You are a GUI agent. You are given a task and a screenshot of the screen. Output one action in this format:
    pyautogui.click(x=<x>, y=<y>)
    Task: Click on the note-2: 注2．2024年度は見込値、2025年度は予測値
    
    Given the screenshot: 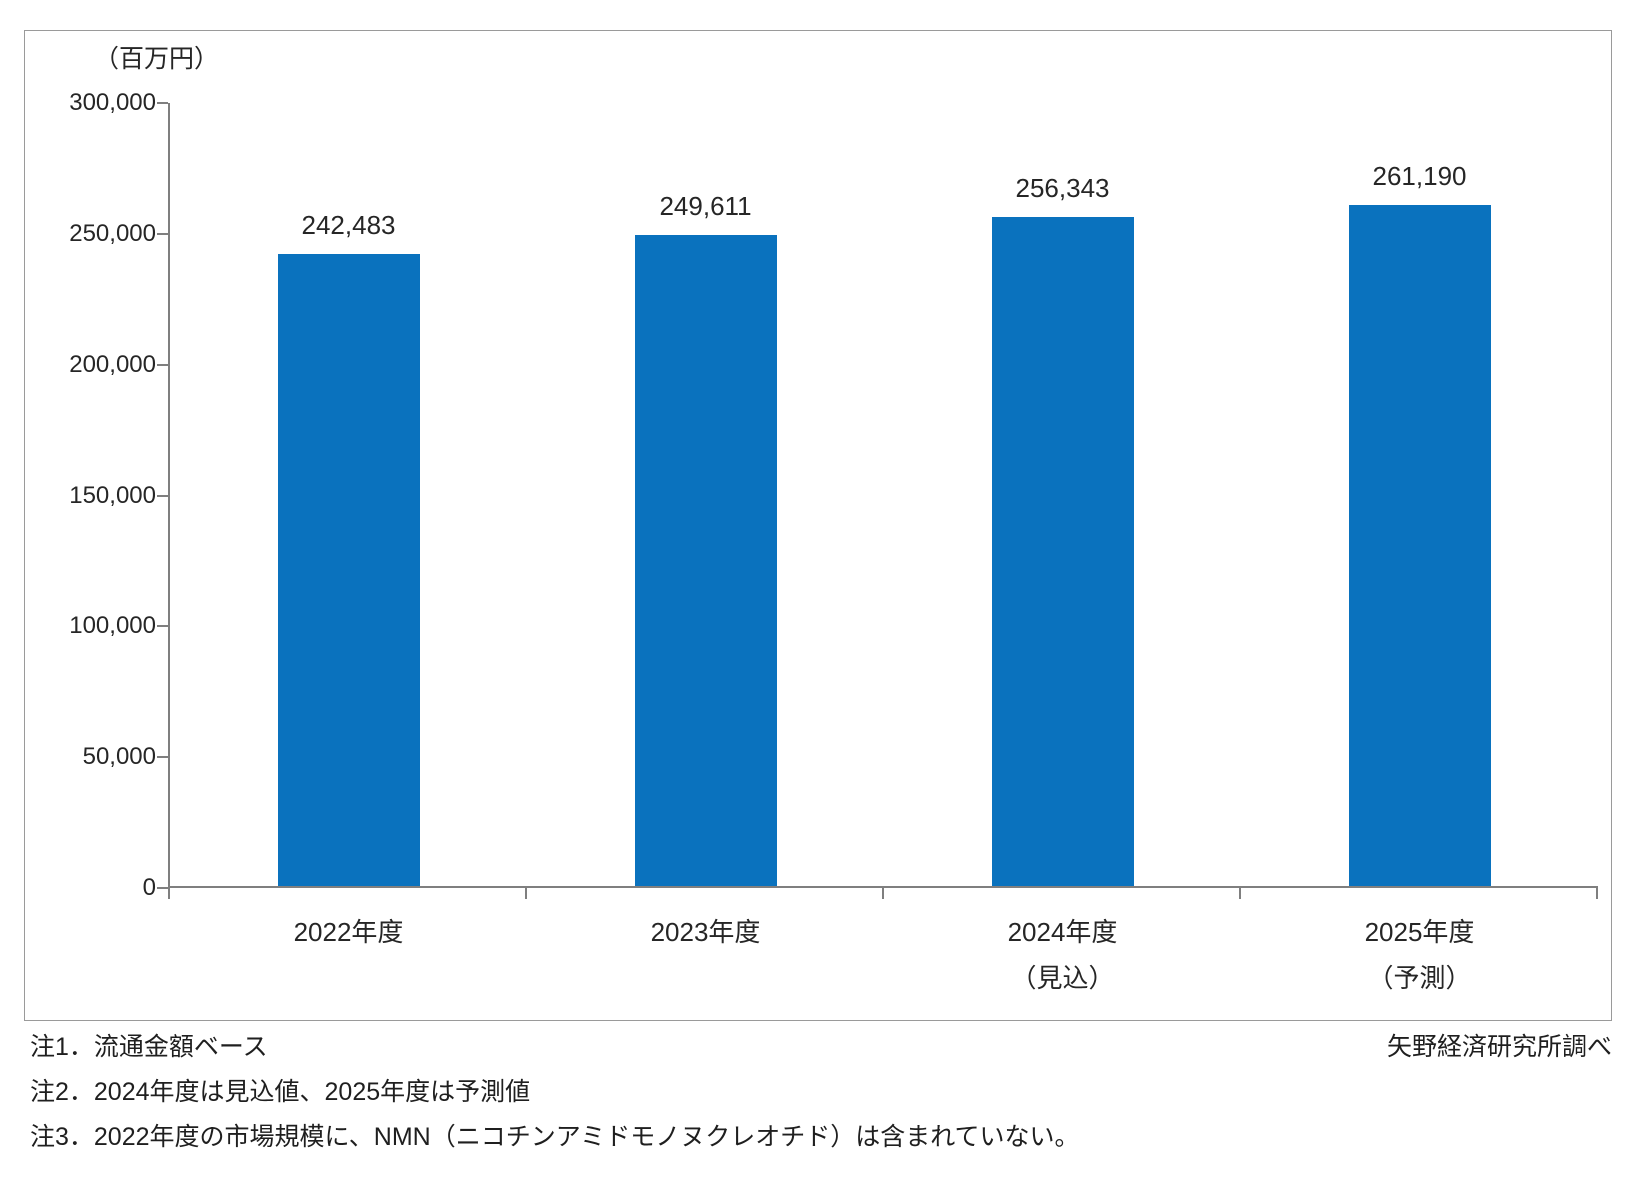 What is the action you would take?
    pyautogui.click(x=280, y=1092)
    